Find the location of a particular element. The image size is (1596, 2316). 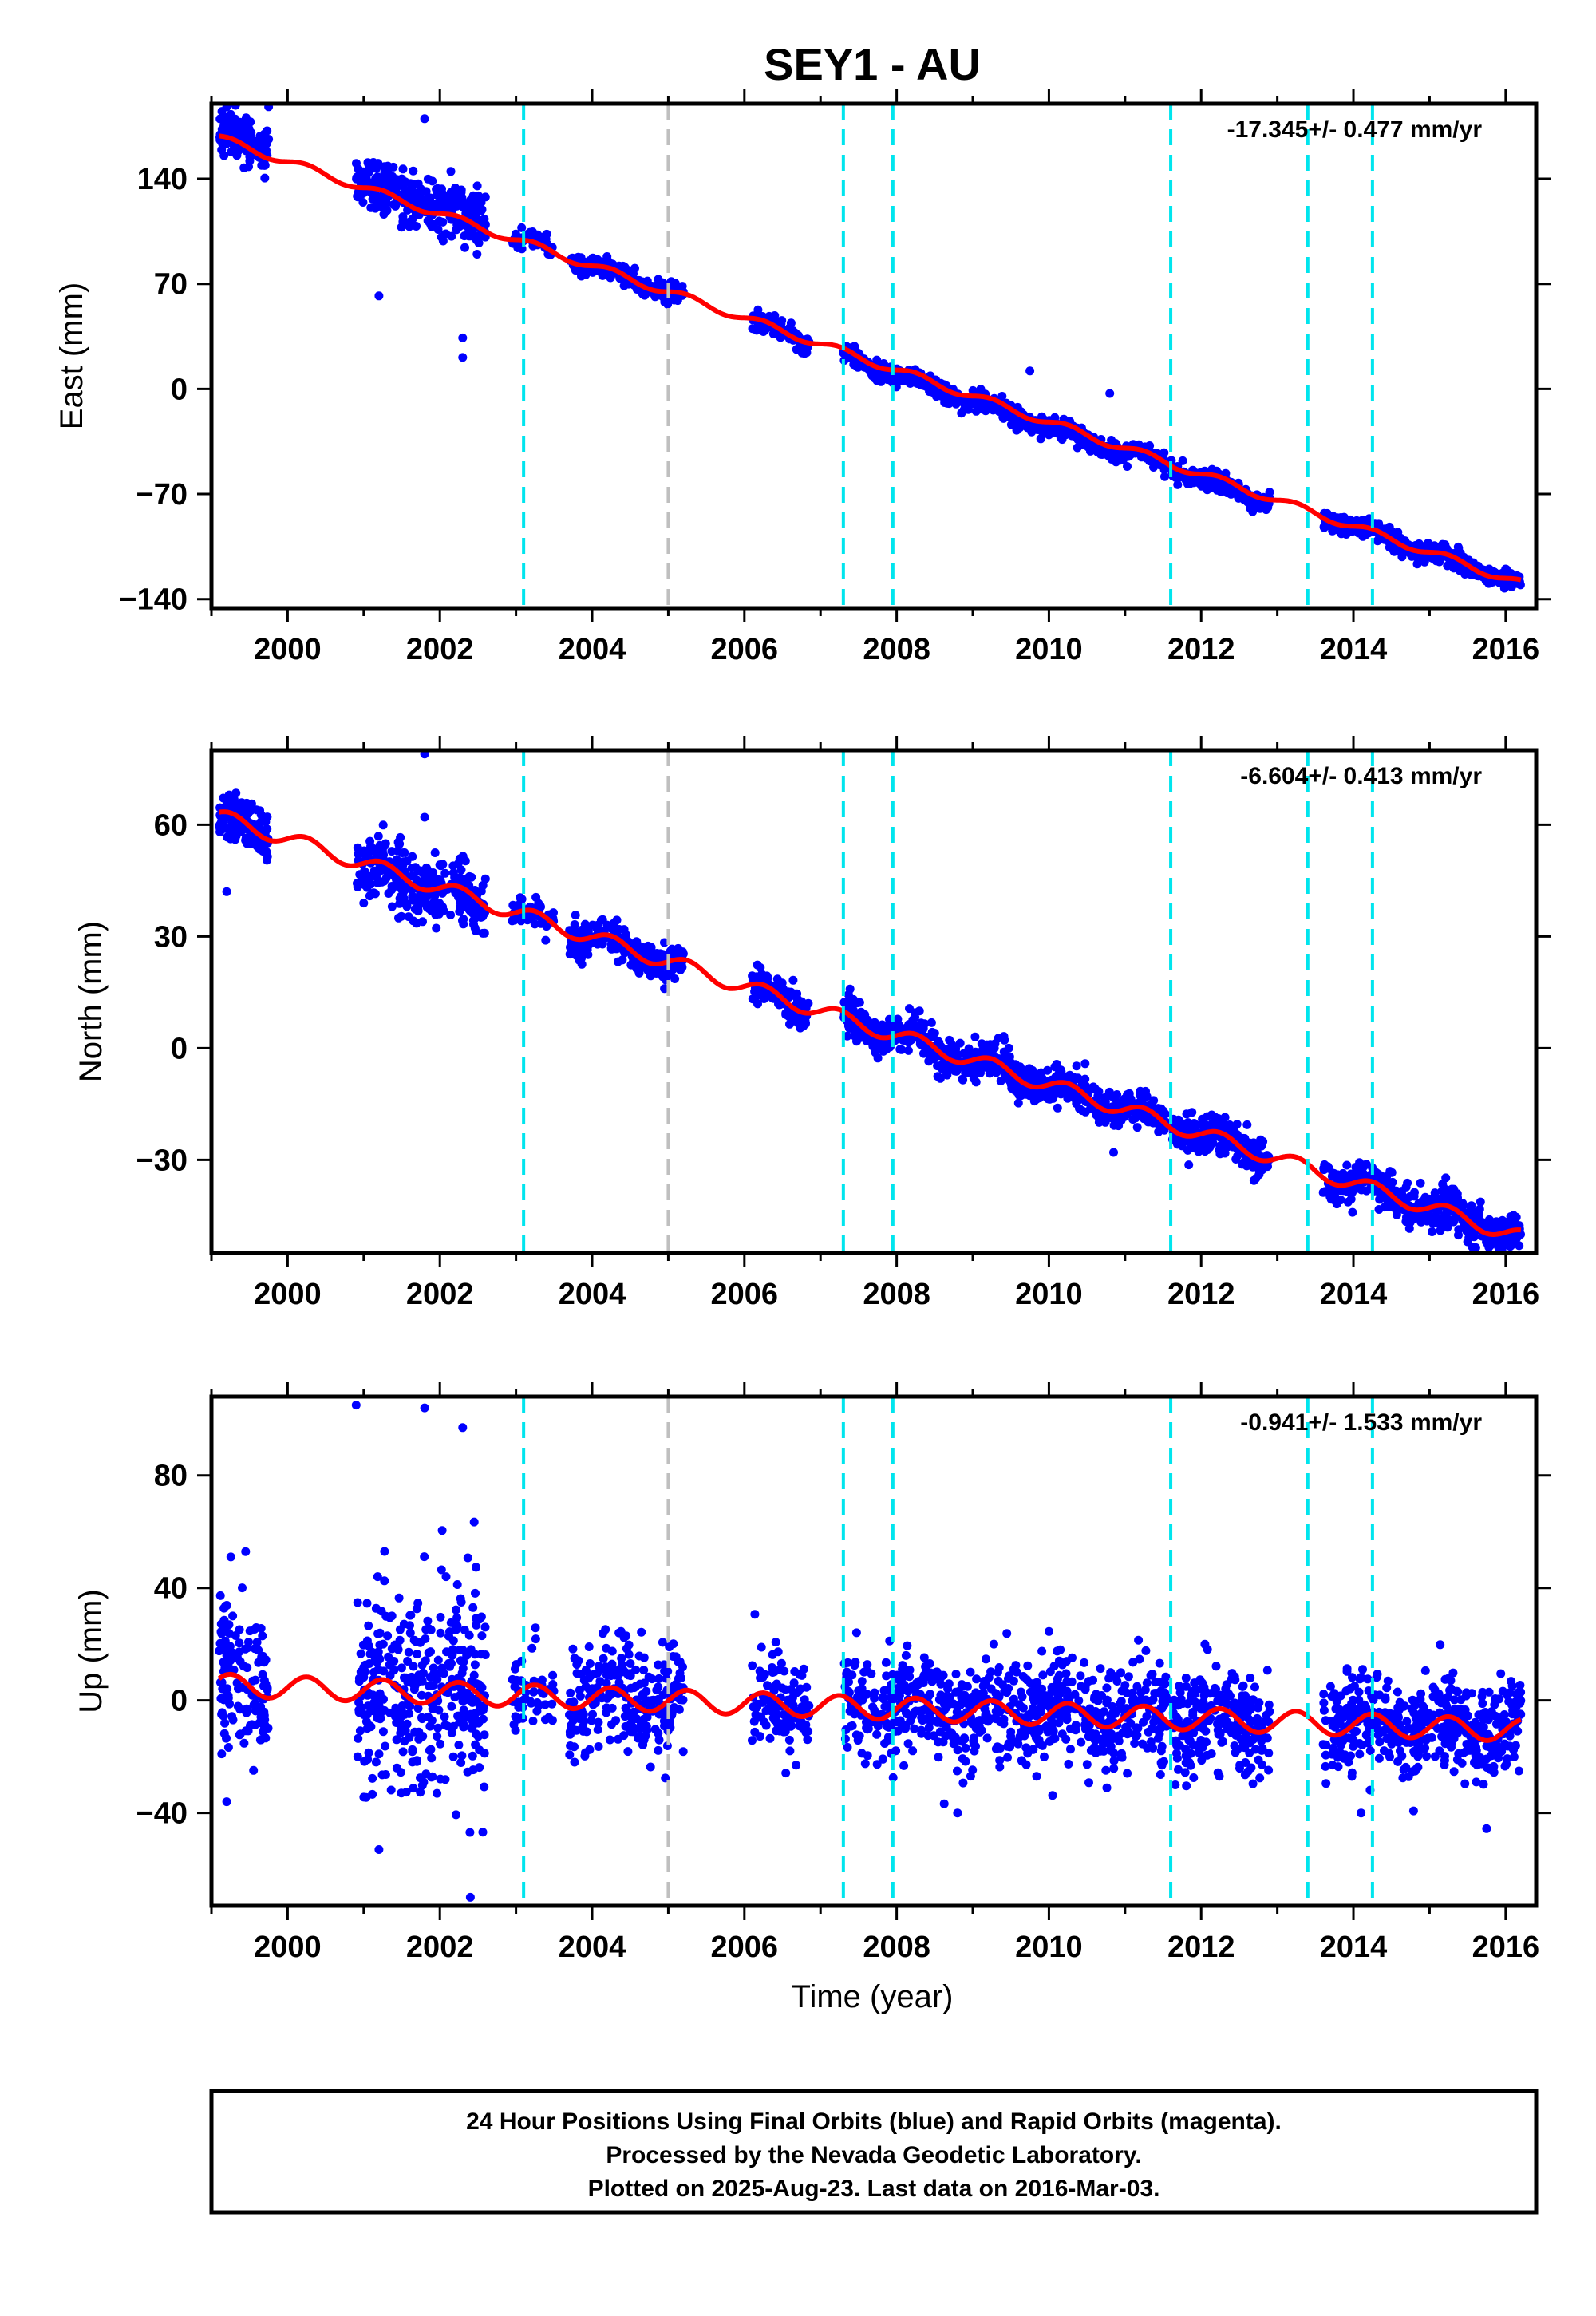

y-tick-label: 0 is located at coordinates (179, 1048).